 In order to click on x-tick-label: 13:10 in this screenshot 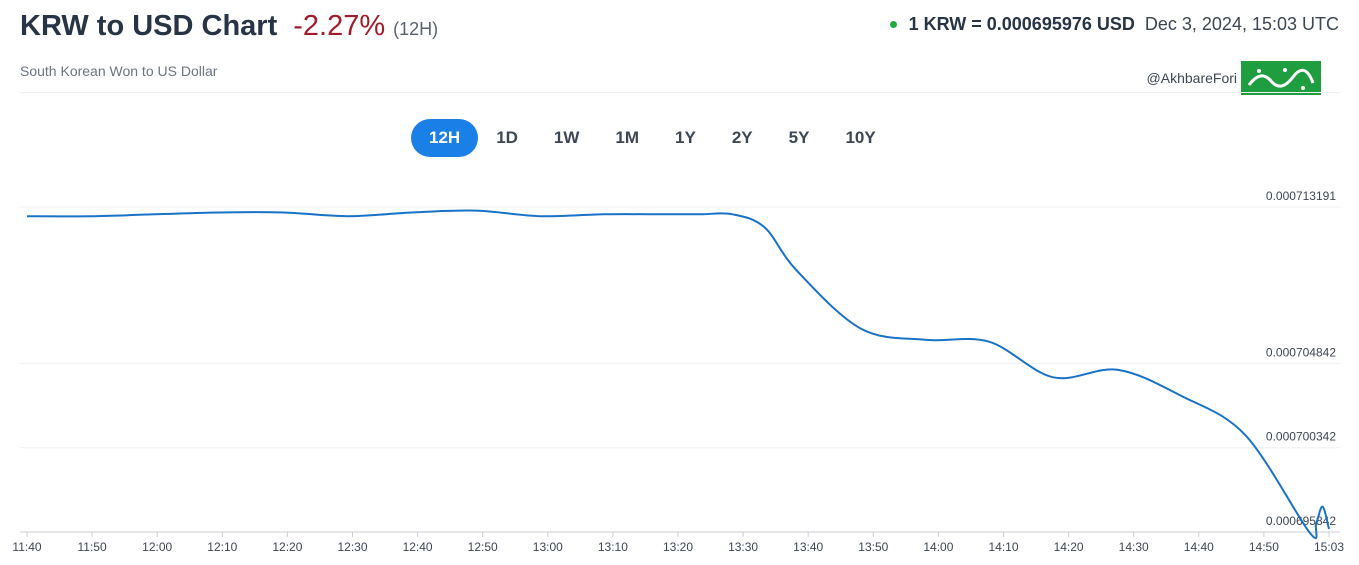, I will do `click(613, 547)`.